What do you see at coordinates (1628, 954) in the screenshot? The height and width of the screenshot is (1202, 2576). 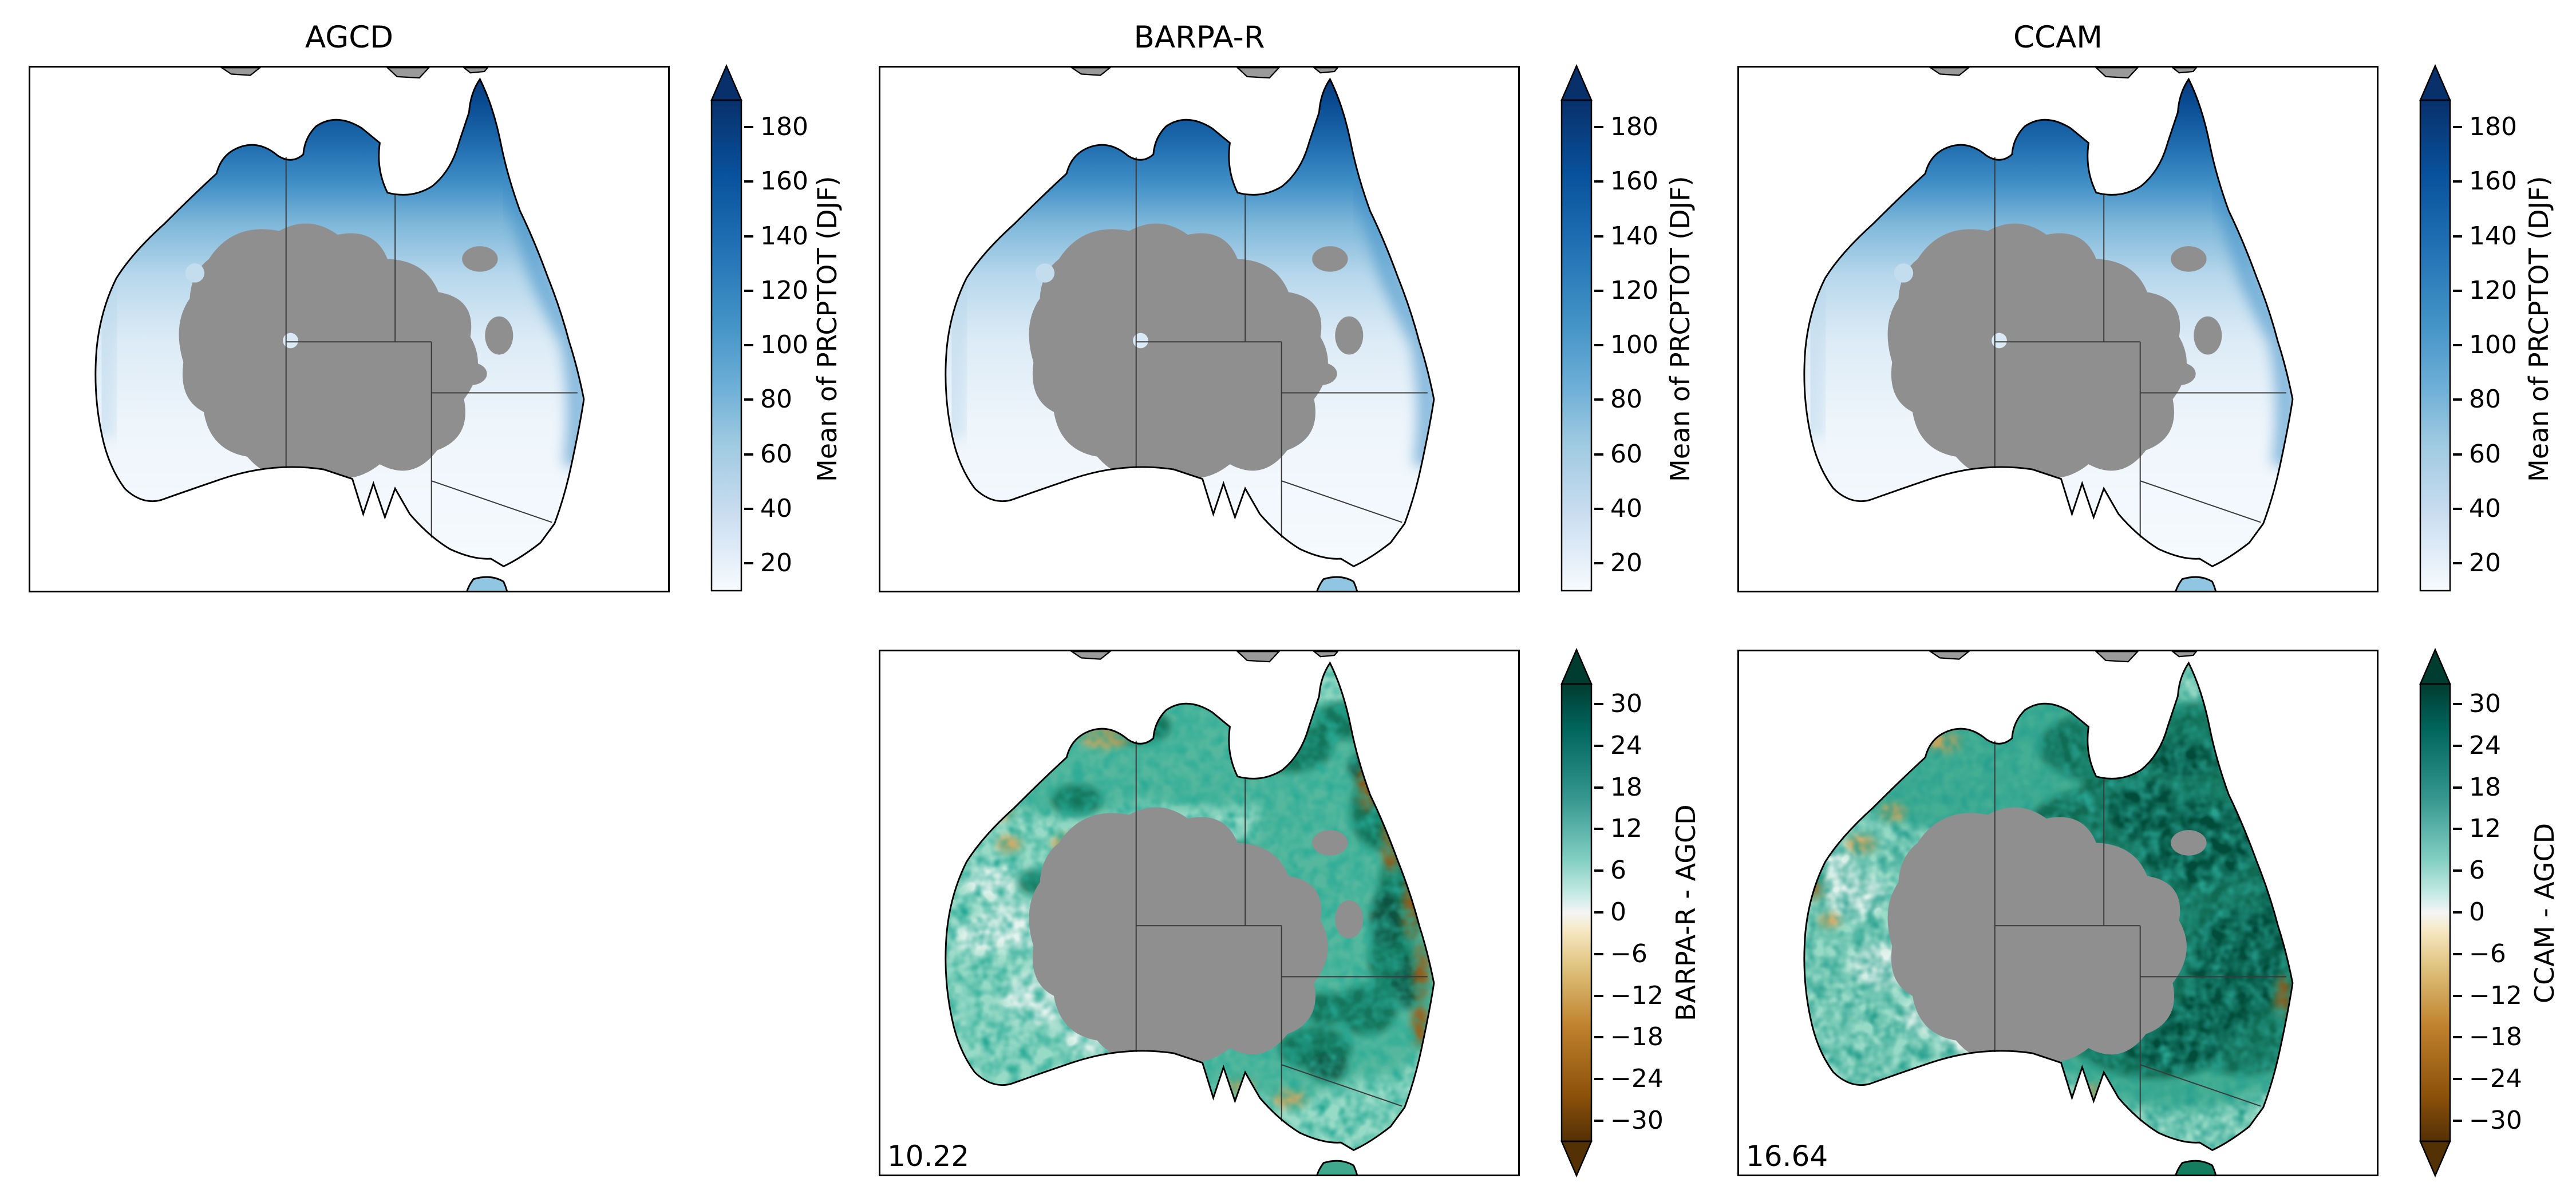 I see `tick-label: −6` at bounding box center [1628, 954].